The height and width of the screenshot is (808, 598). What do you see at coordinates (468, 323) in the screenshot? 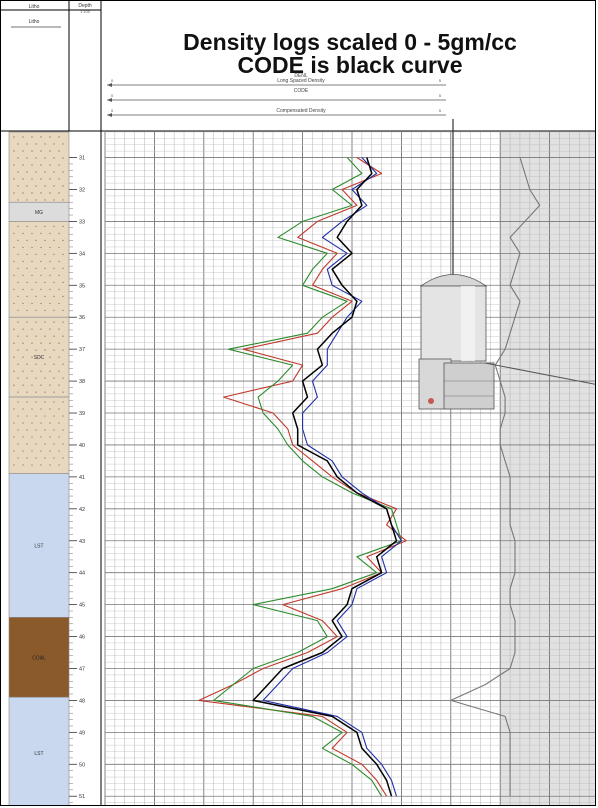
I see `tool-highlight` at bounding box center [468, 323].